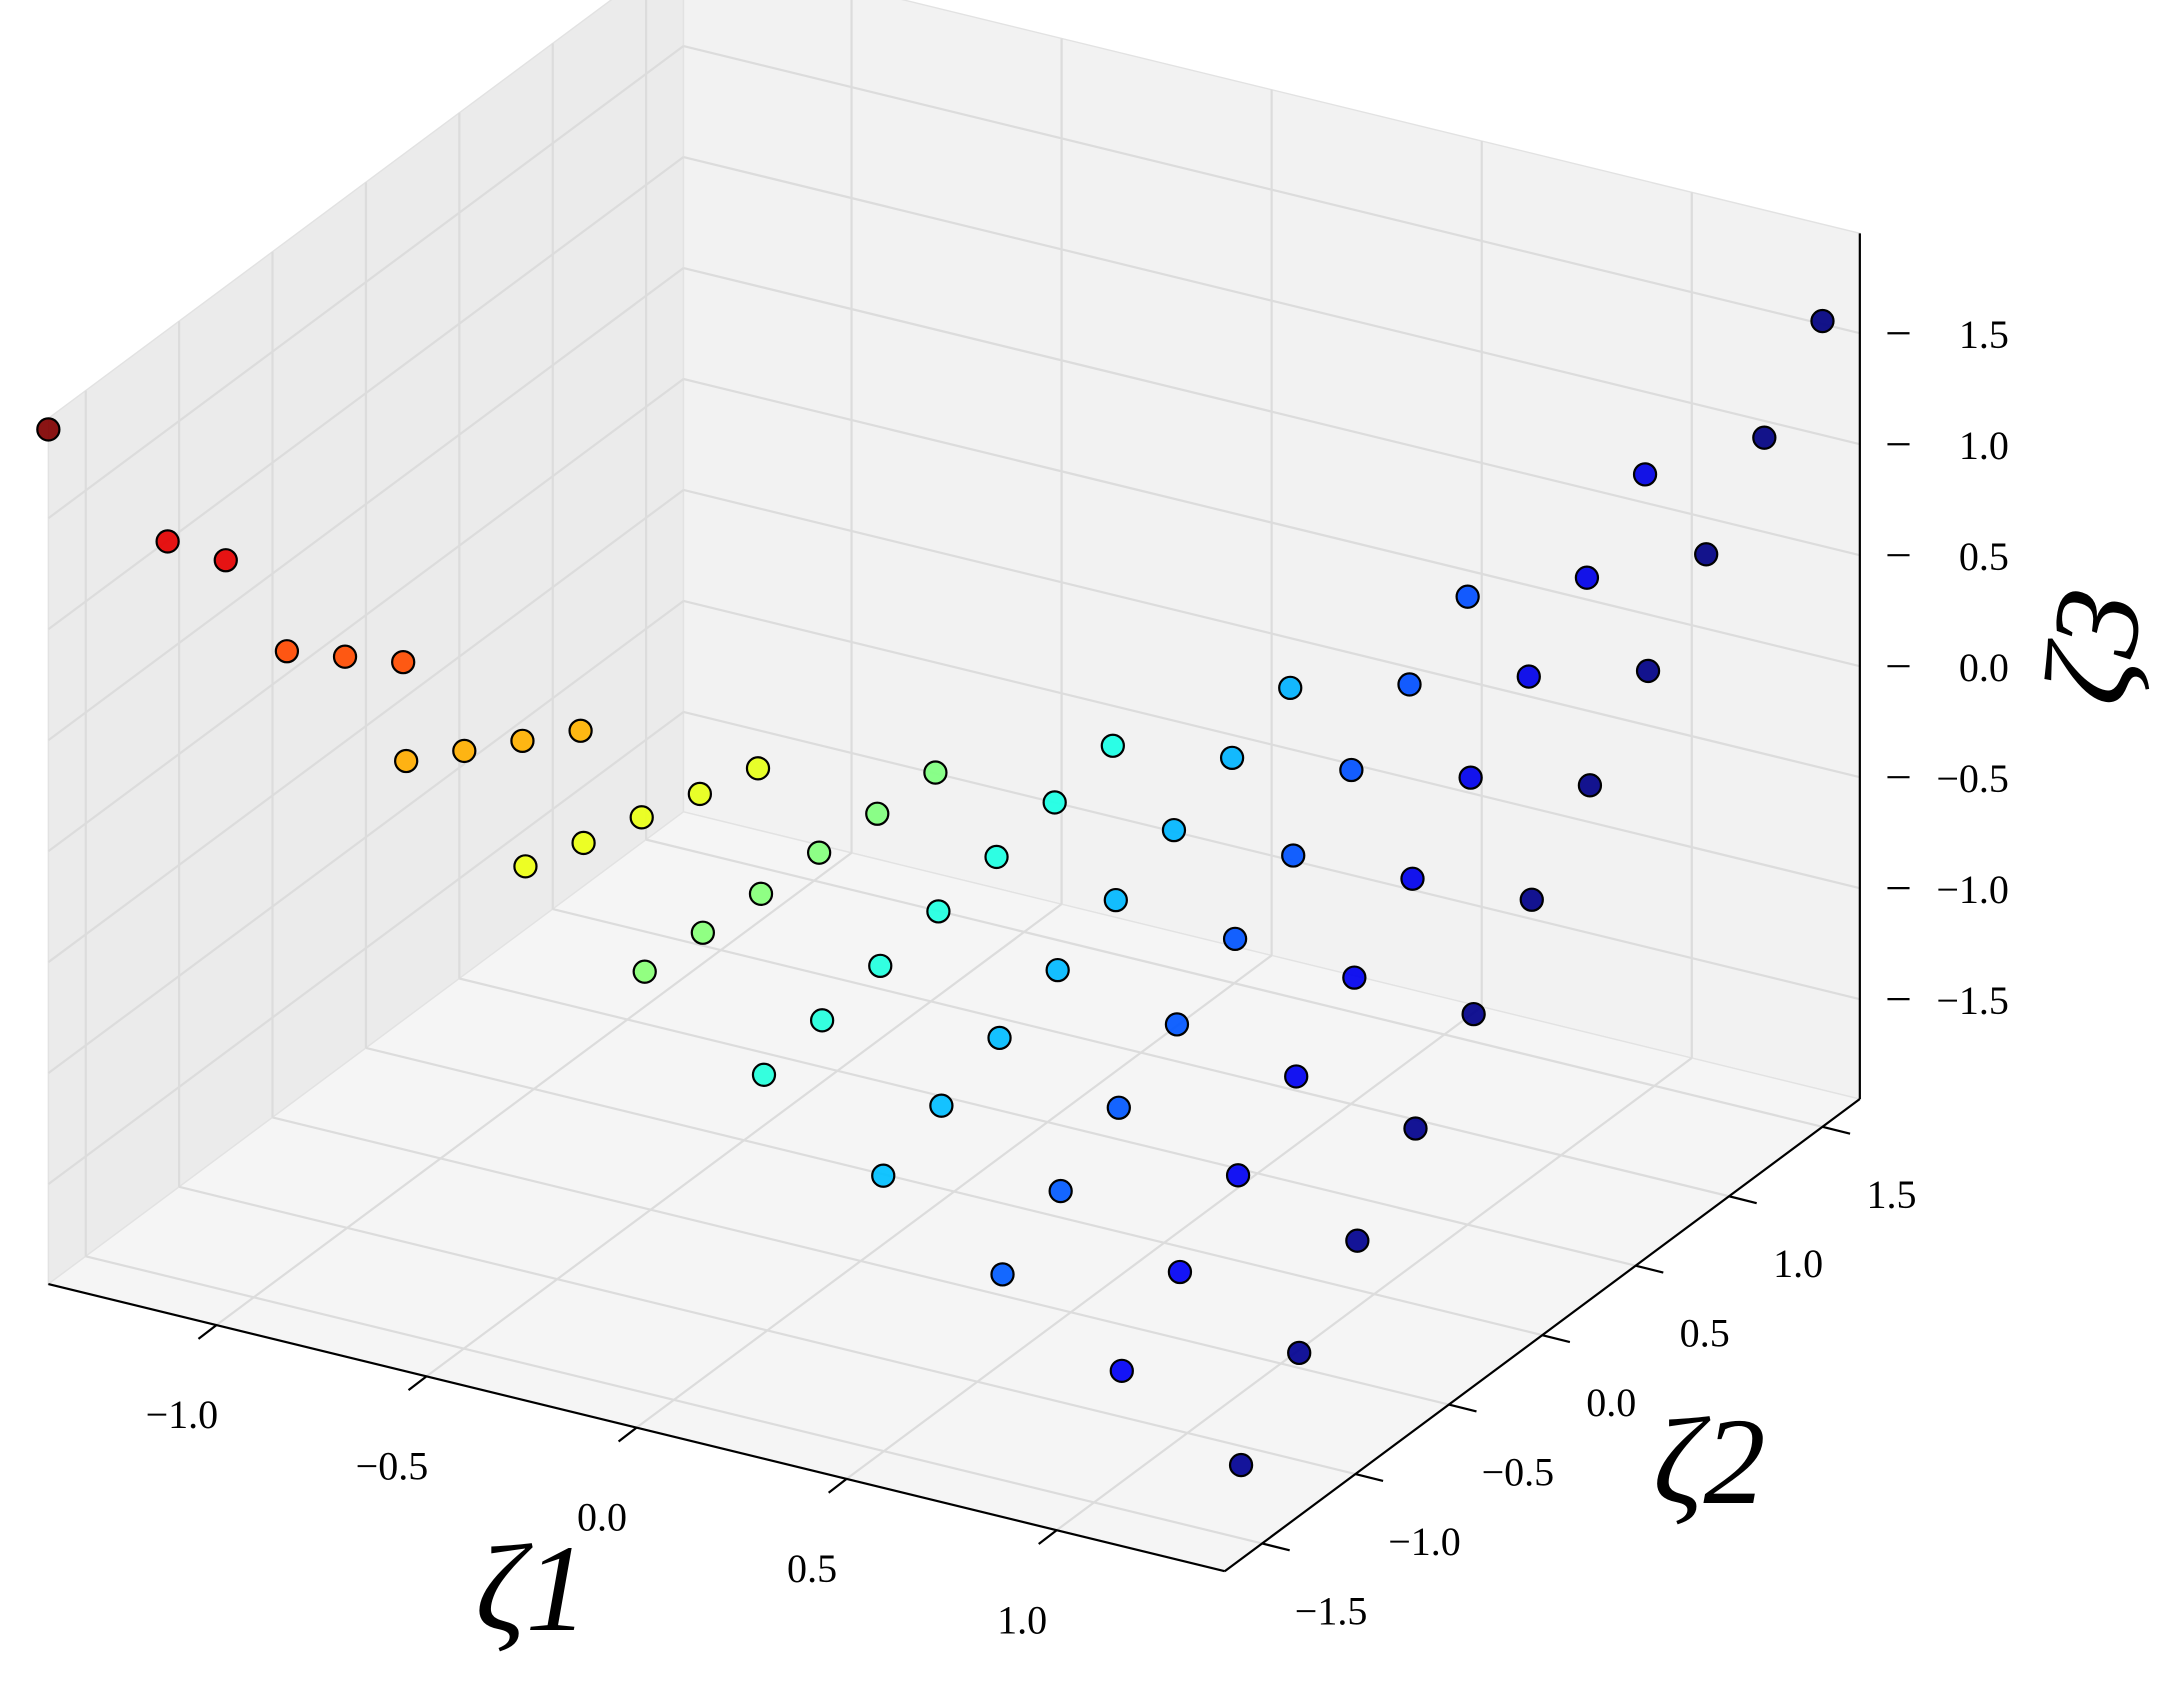  What do you see at coordinates (1972, 889) in the screenshot?
I see `z-tick-label: −1.0` at bounding box center [1972, 889].